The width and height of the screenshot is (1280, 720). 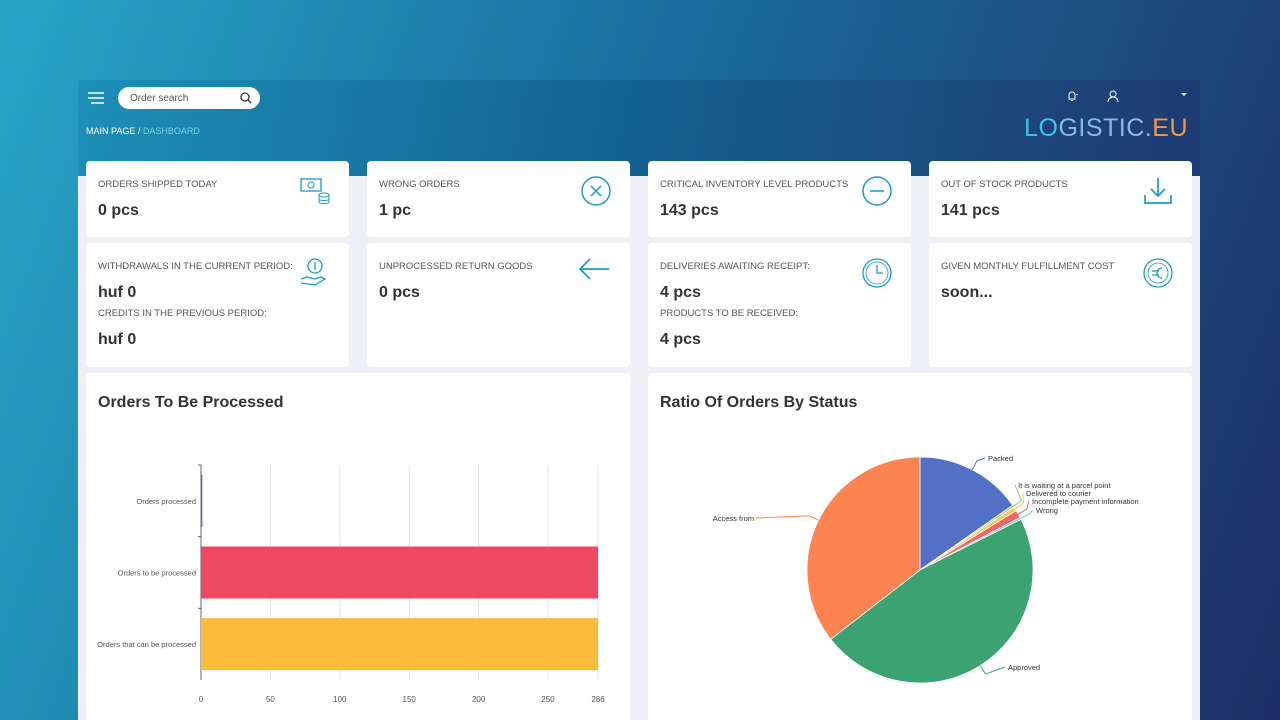 I want to click on breadcrumb: MAIN PAGE / DASHBOARD, so click(x=143, y=131).